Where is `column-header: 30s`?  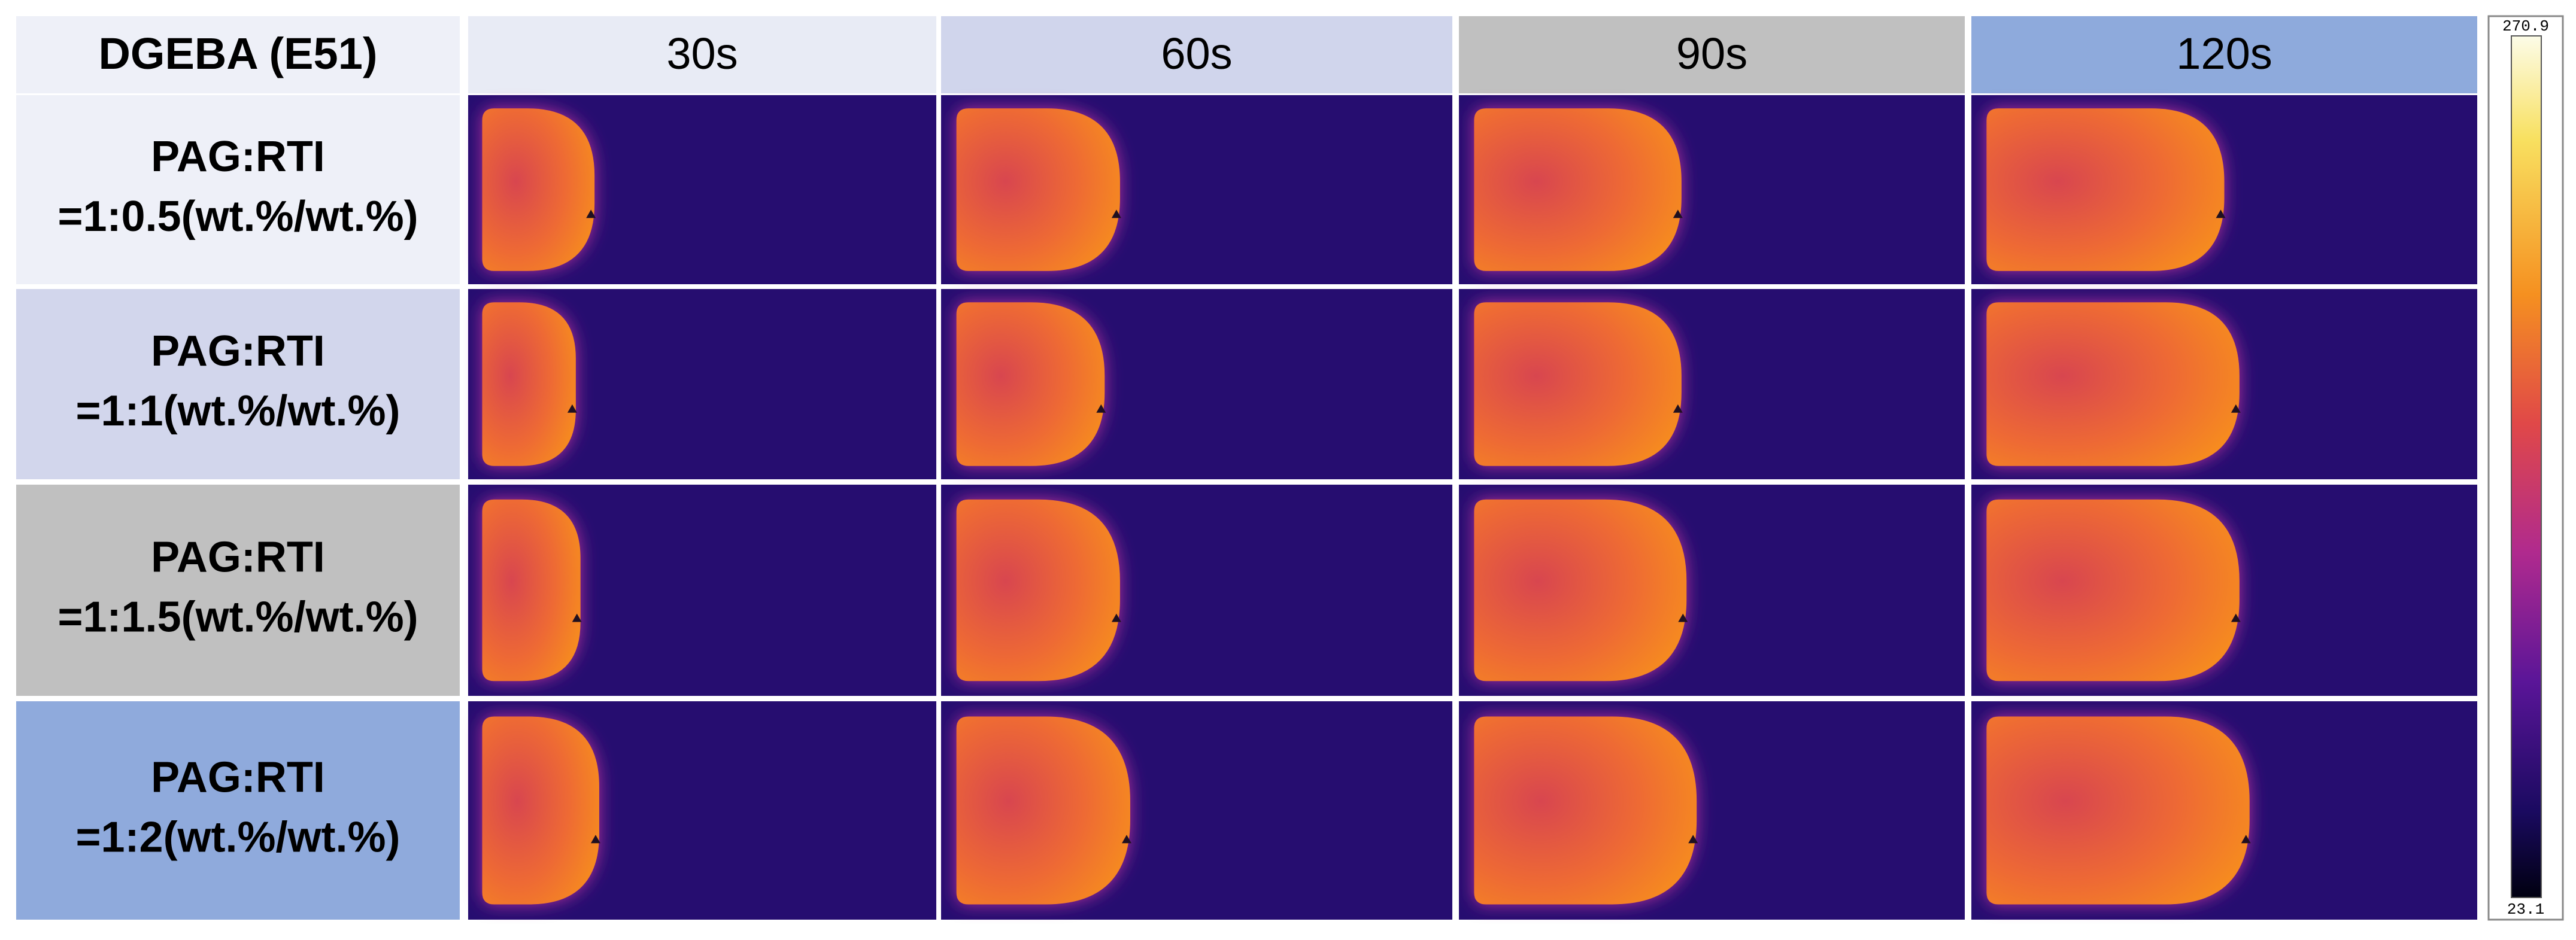
column-header: 30s is located at coordinates (702, 53).